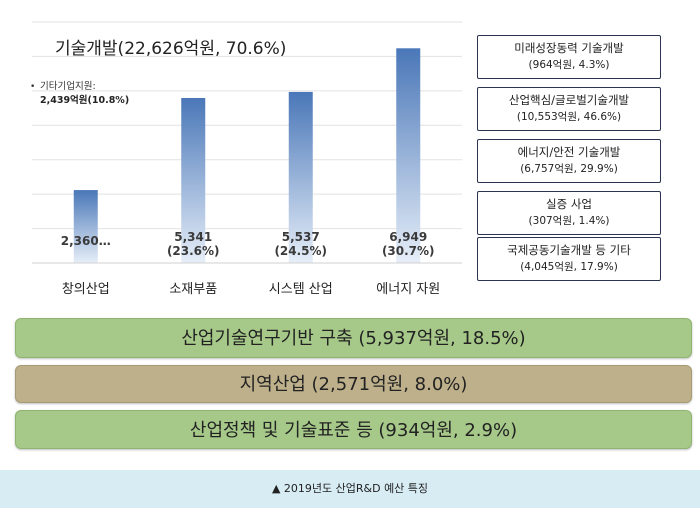 The height and width of the screenshot is (508, 700). Describe the element at coordinates (301, 289) in the screenshot. I see `category-label: 시스템 산업` at that location.